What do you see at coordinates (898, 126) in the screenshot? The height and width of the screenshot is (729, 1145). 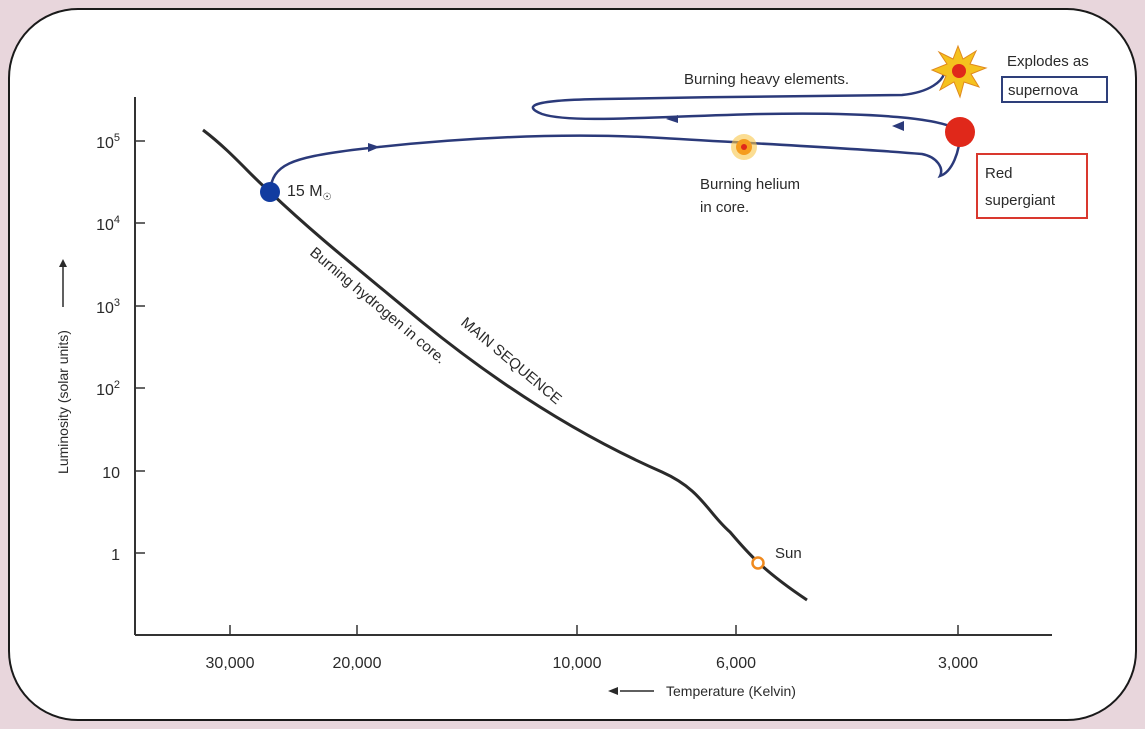 I see `track-arrow-left-lower` at bounding box center [898, 126].